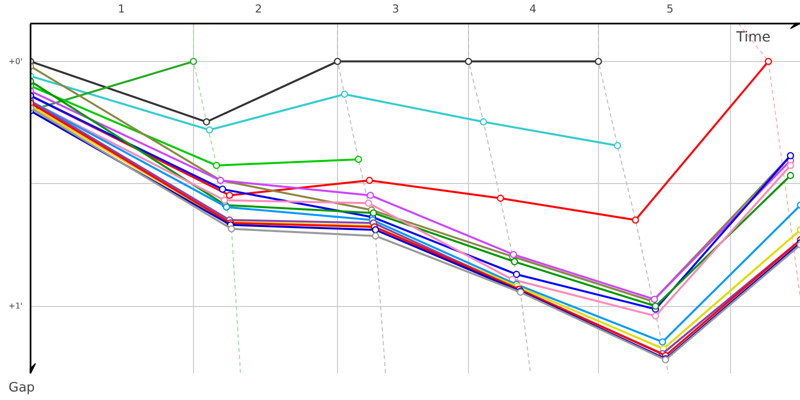 Image resolution: width=800 pixels, height=400 pixels. What do you see at coordinates (121, 9) in the screenshot?
I see `x-tick-label: 1` at bounding box center [121, 9].